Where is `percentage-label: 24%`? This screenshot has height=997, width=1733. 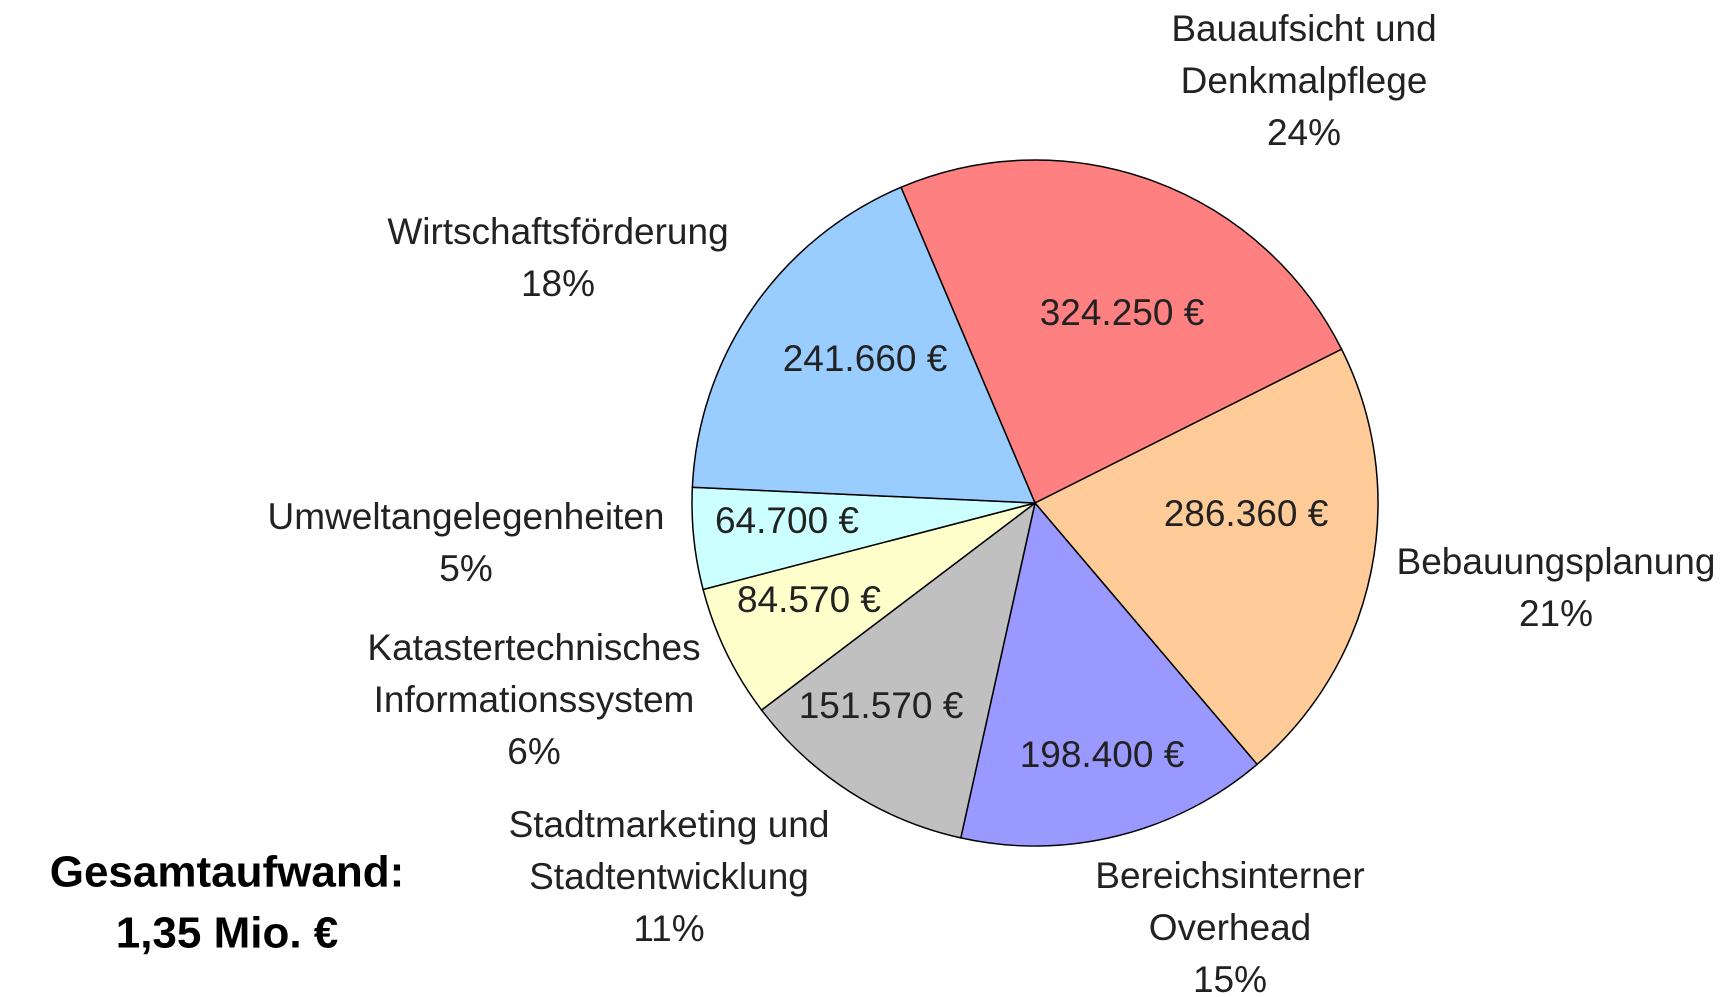
percentage-label: 24% is located at coordinates (1304, 132).